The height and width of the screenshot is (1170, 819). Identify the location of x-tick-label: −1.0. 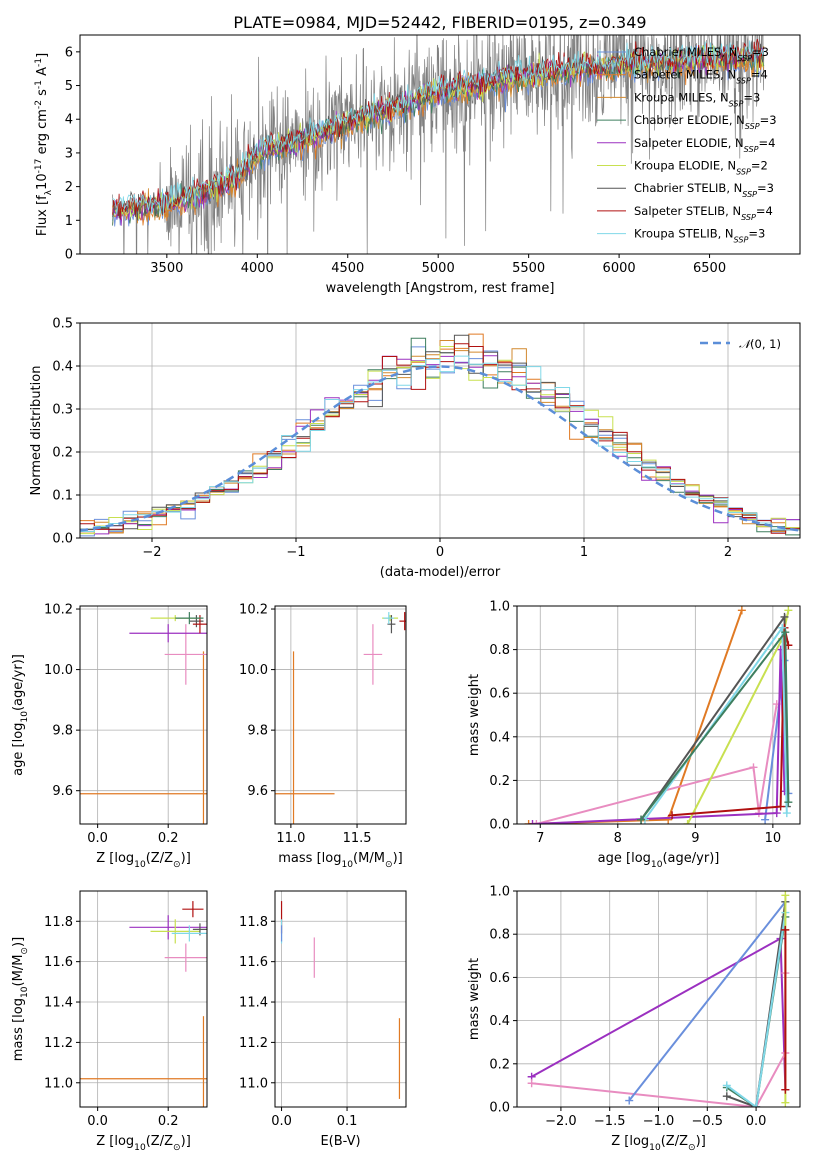
(659, 1121).